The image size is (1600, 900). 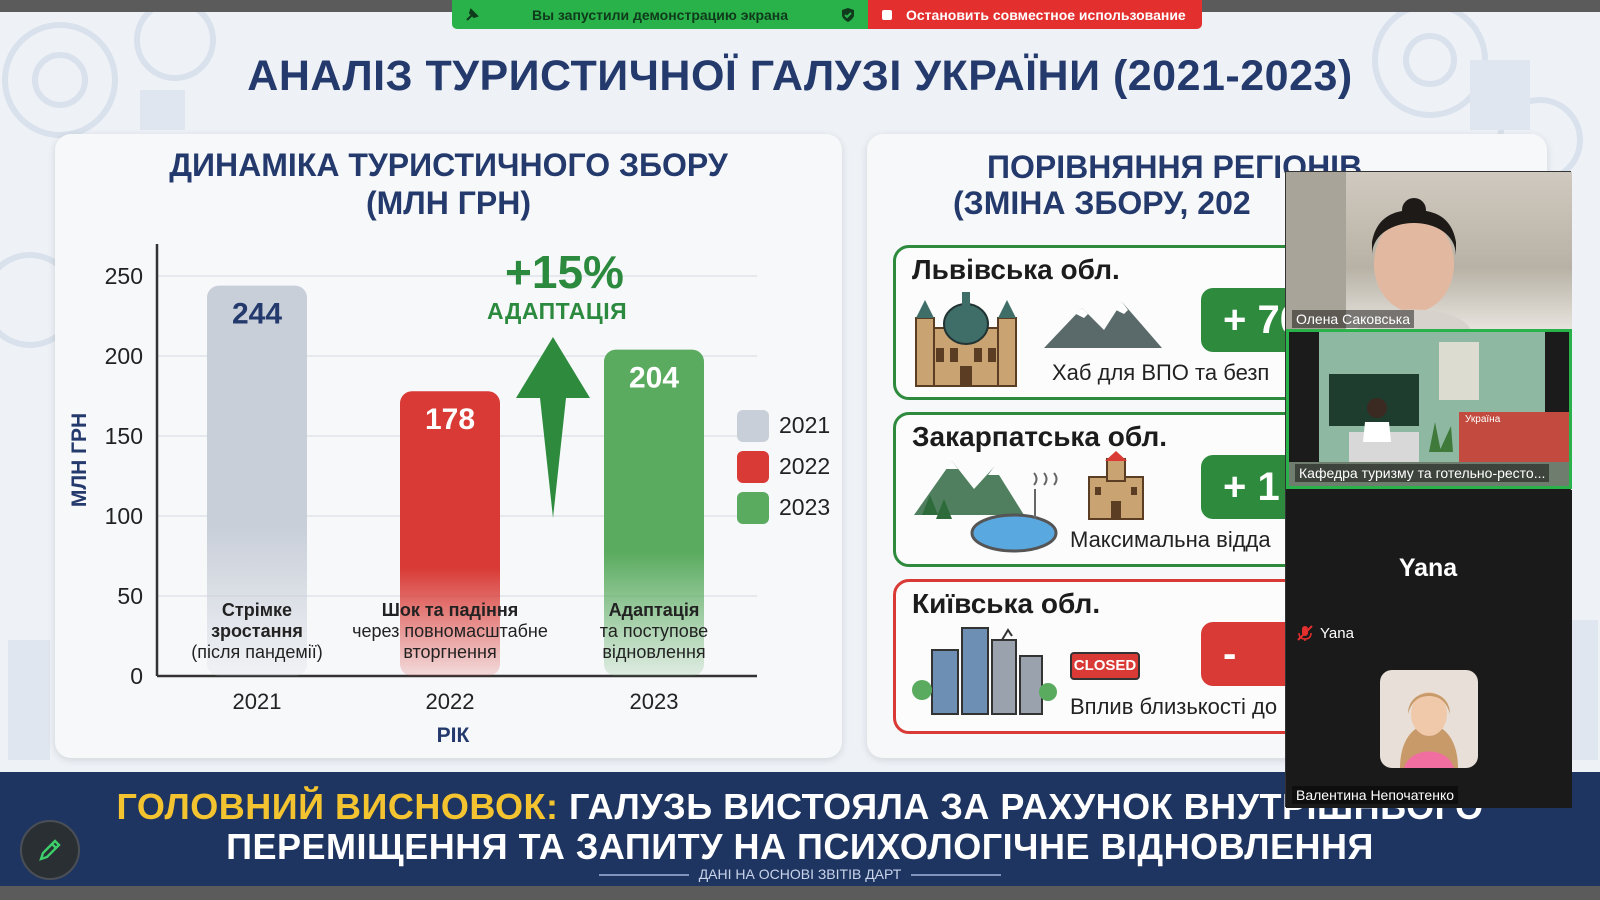 I want to click on y-tick-label: 250, so click(x=124, y=276).